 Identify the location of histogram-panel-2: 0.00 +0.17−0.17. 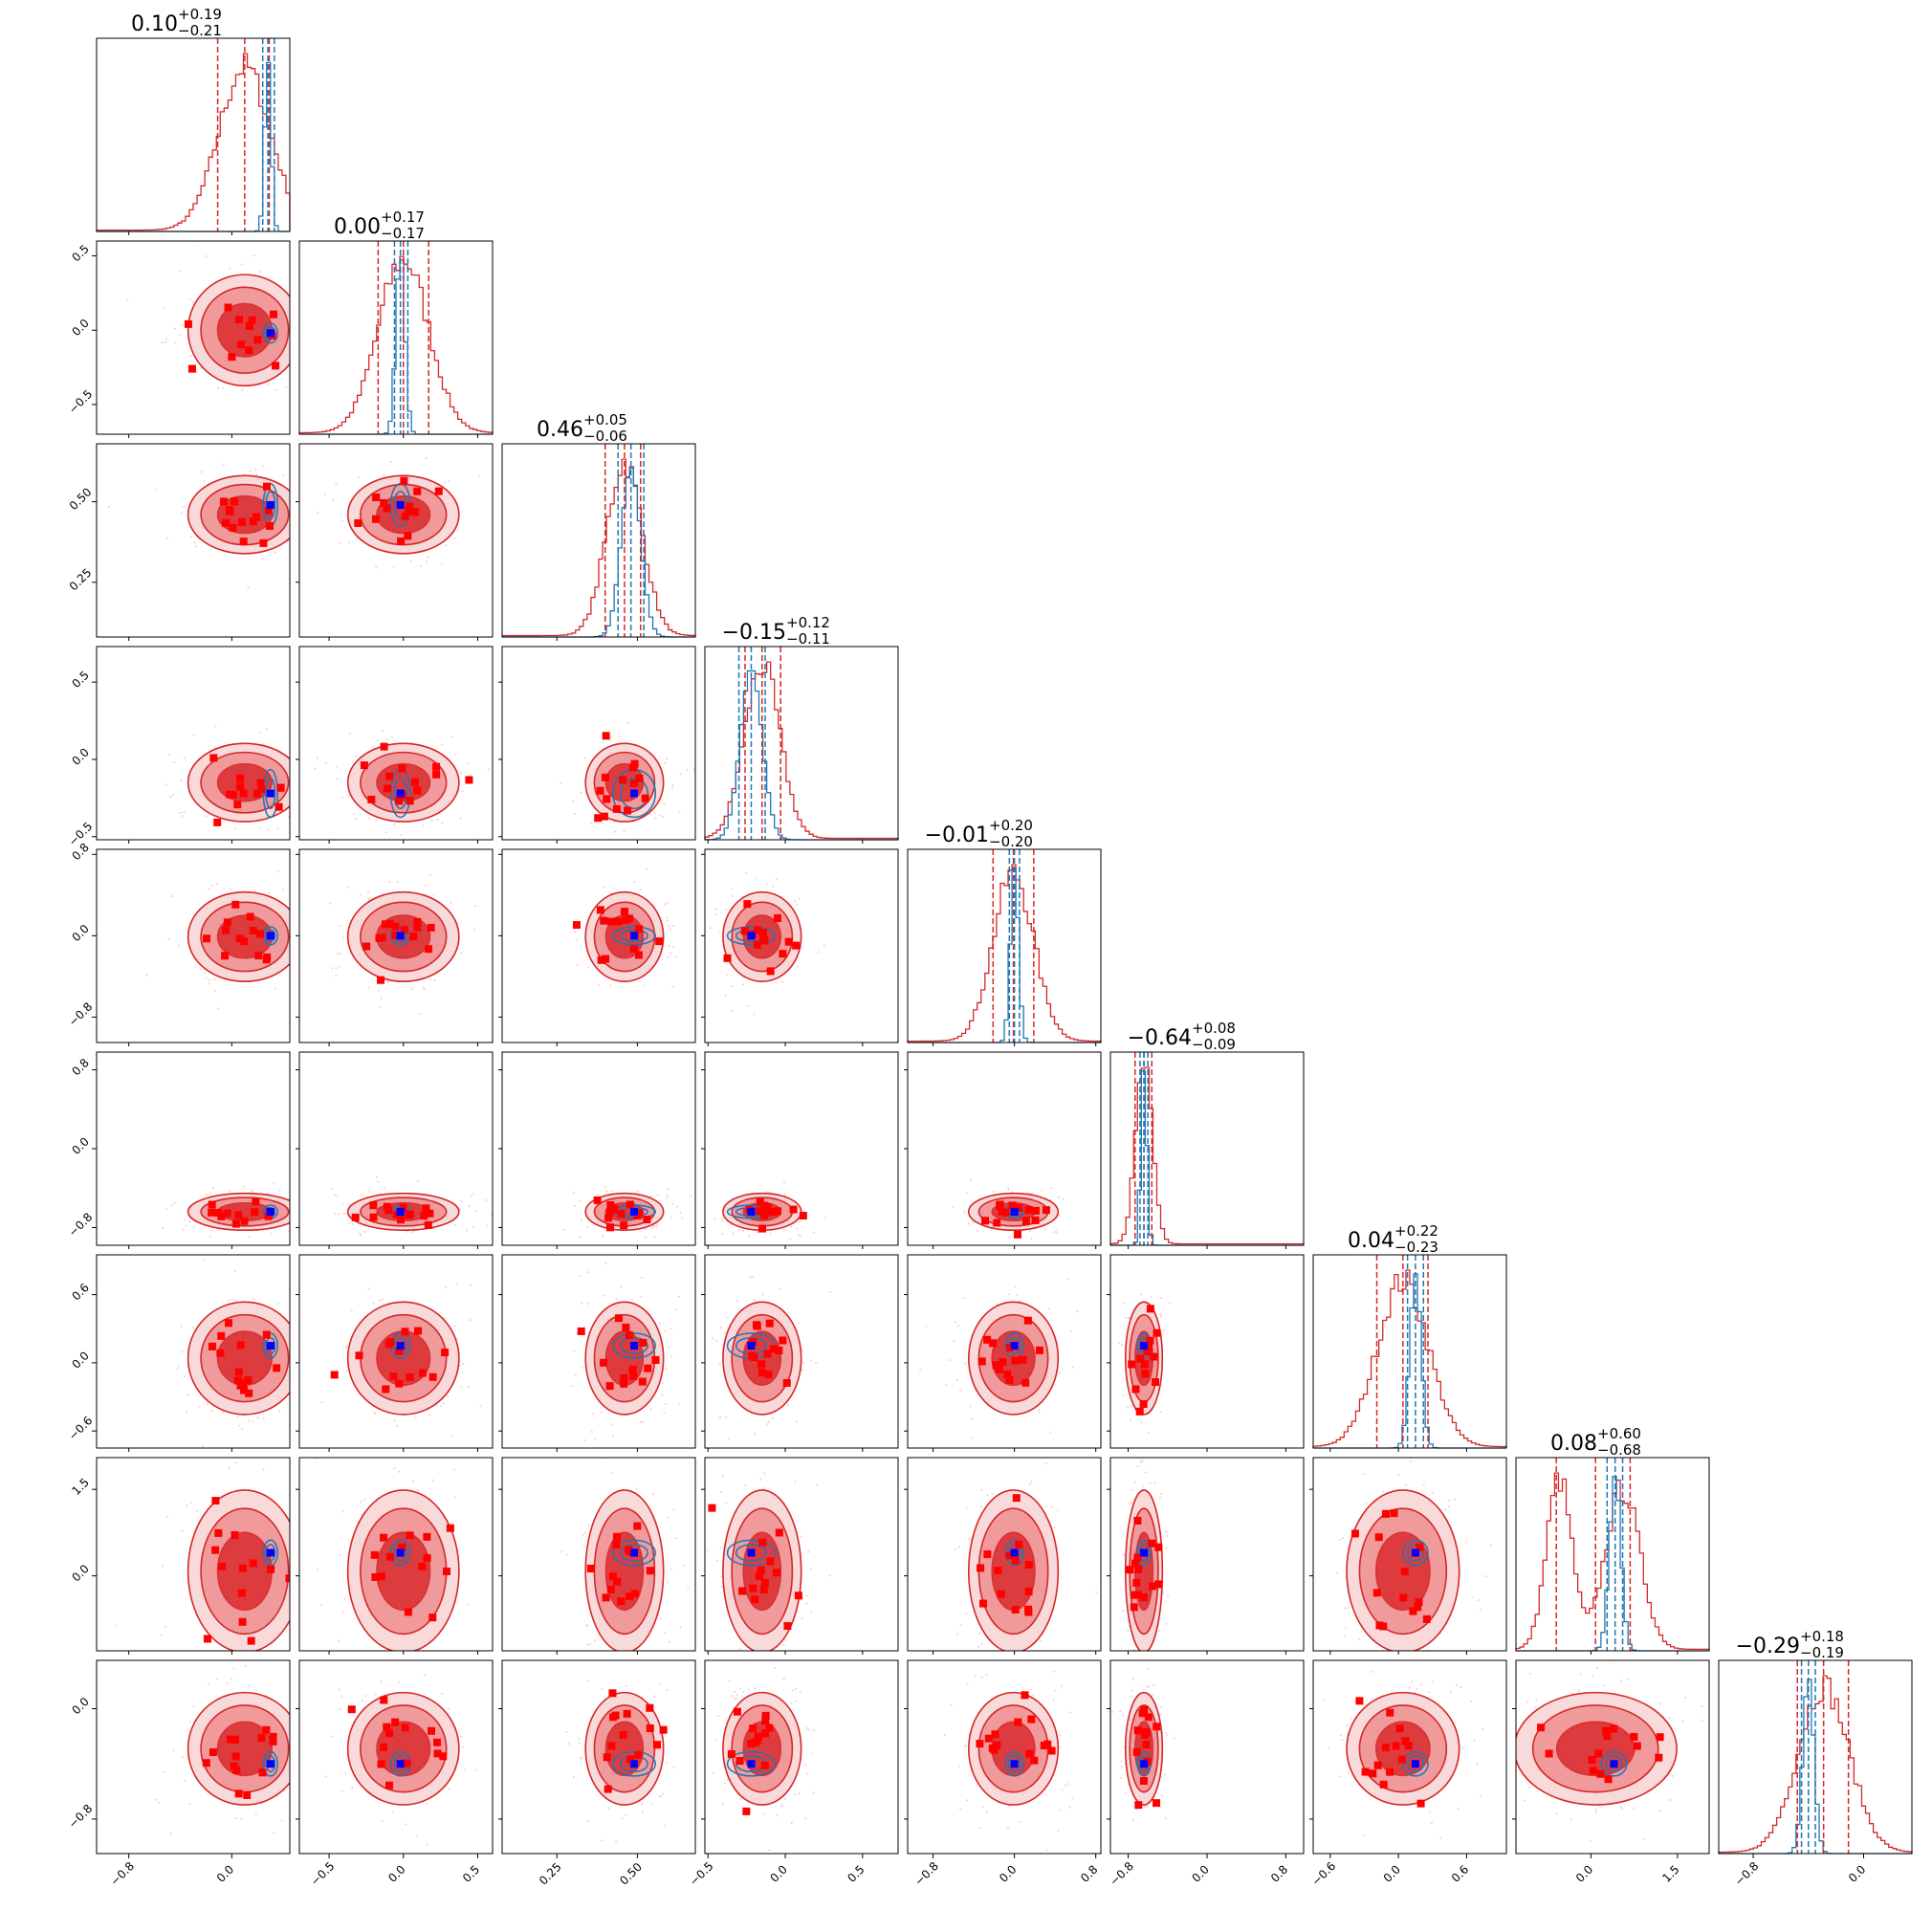
(396, 322).